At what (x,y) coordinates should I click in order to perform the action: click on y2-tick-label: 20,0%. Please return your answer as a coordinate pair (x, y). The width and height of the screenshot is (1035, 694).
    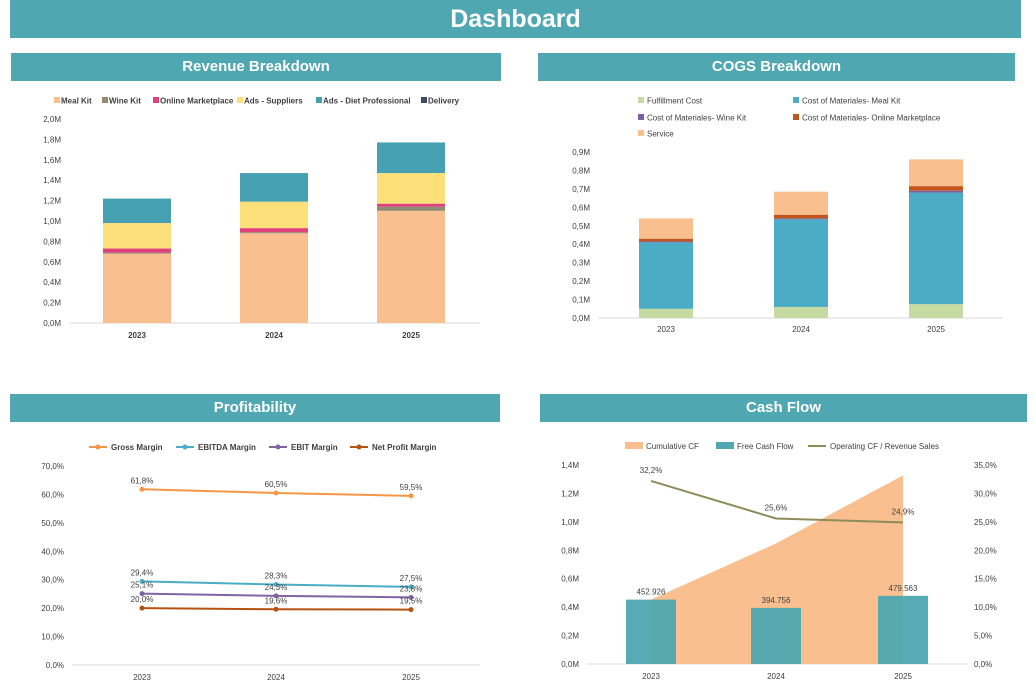
    Looking at the image, I should click on (985, 550).